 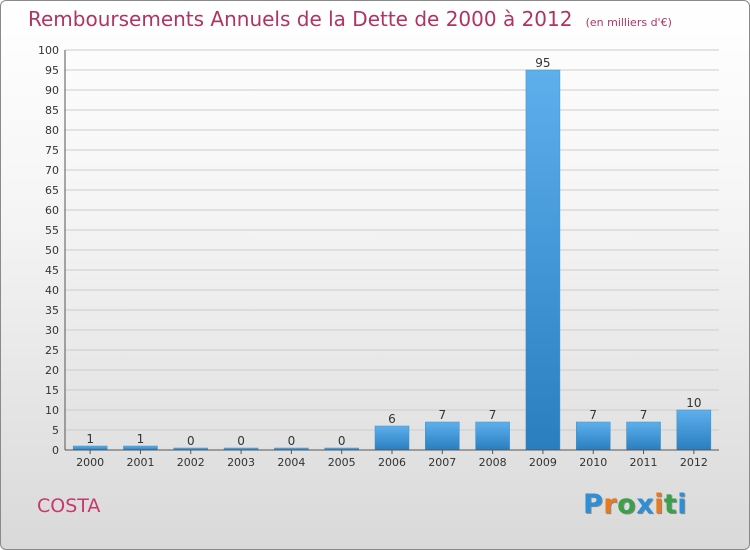 I want to click on x-tick-label: 2009, so click(x=543, y=462).